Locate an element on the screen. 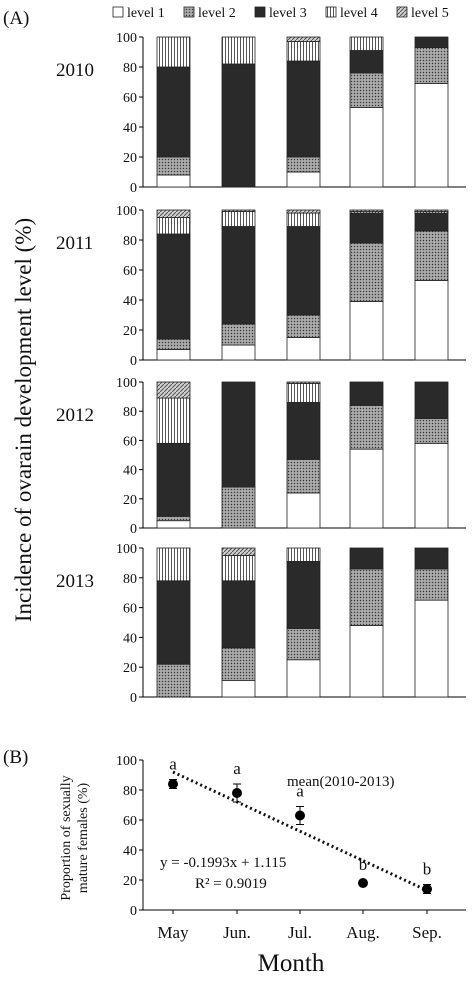  subplot-2013: 0 20 40 60 80 100 2013 is located at coordinates (261, 624).